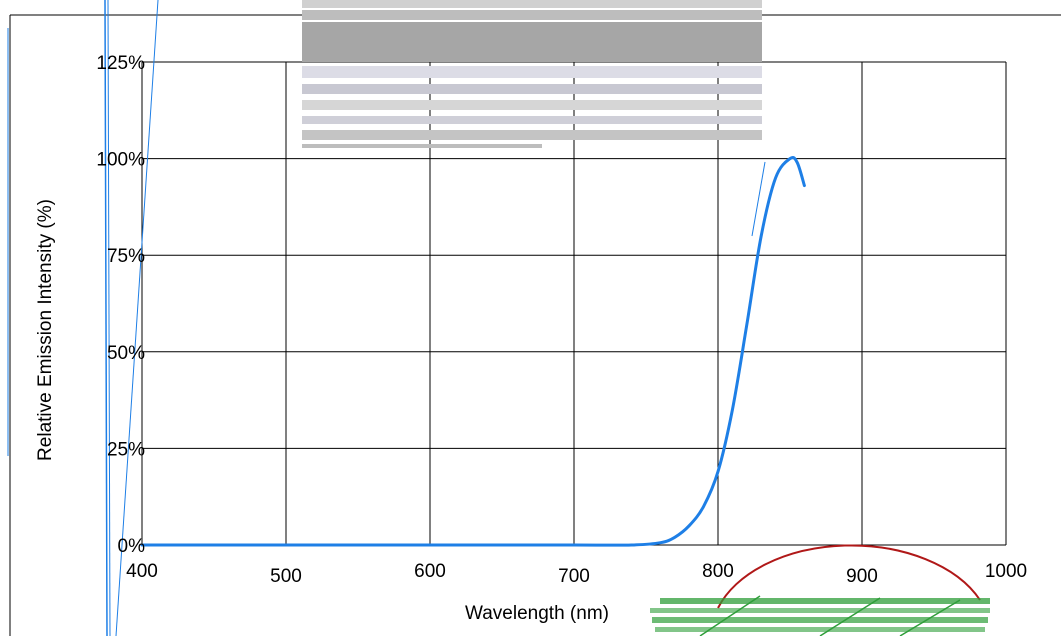  Describe the element at coordinates (718, 571) in the screenshot. I see `x-tick-label: 800` at that location.